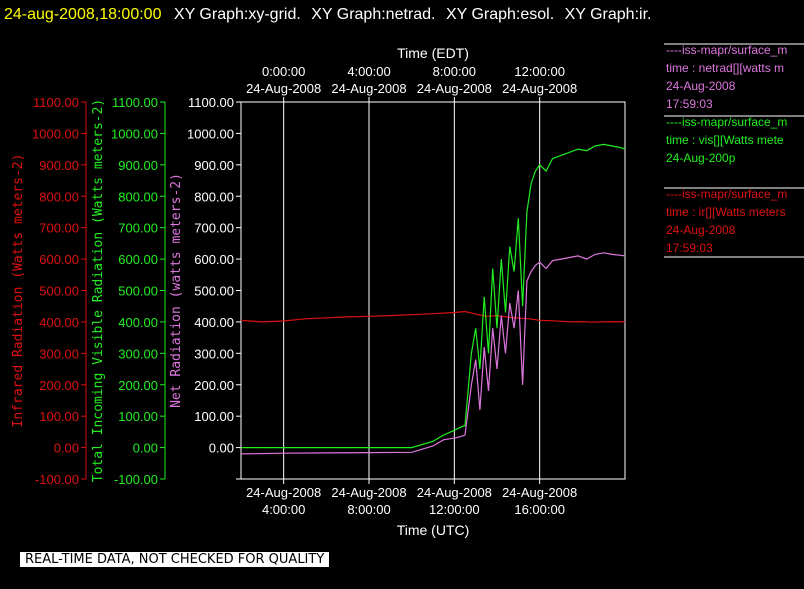 The height and width of the screenshot is (589, 804). Describe the element at coordinates (454, 509) in the screenshot. I see `x-tick-label-bottom-time: 12:00:00` at that location.